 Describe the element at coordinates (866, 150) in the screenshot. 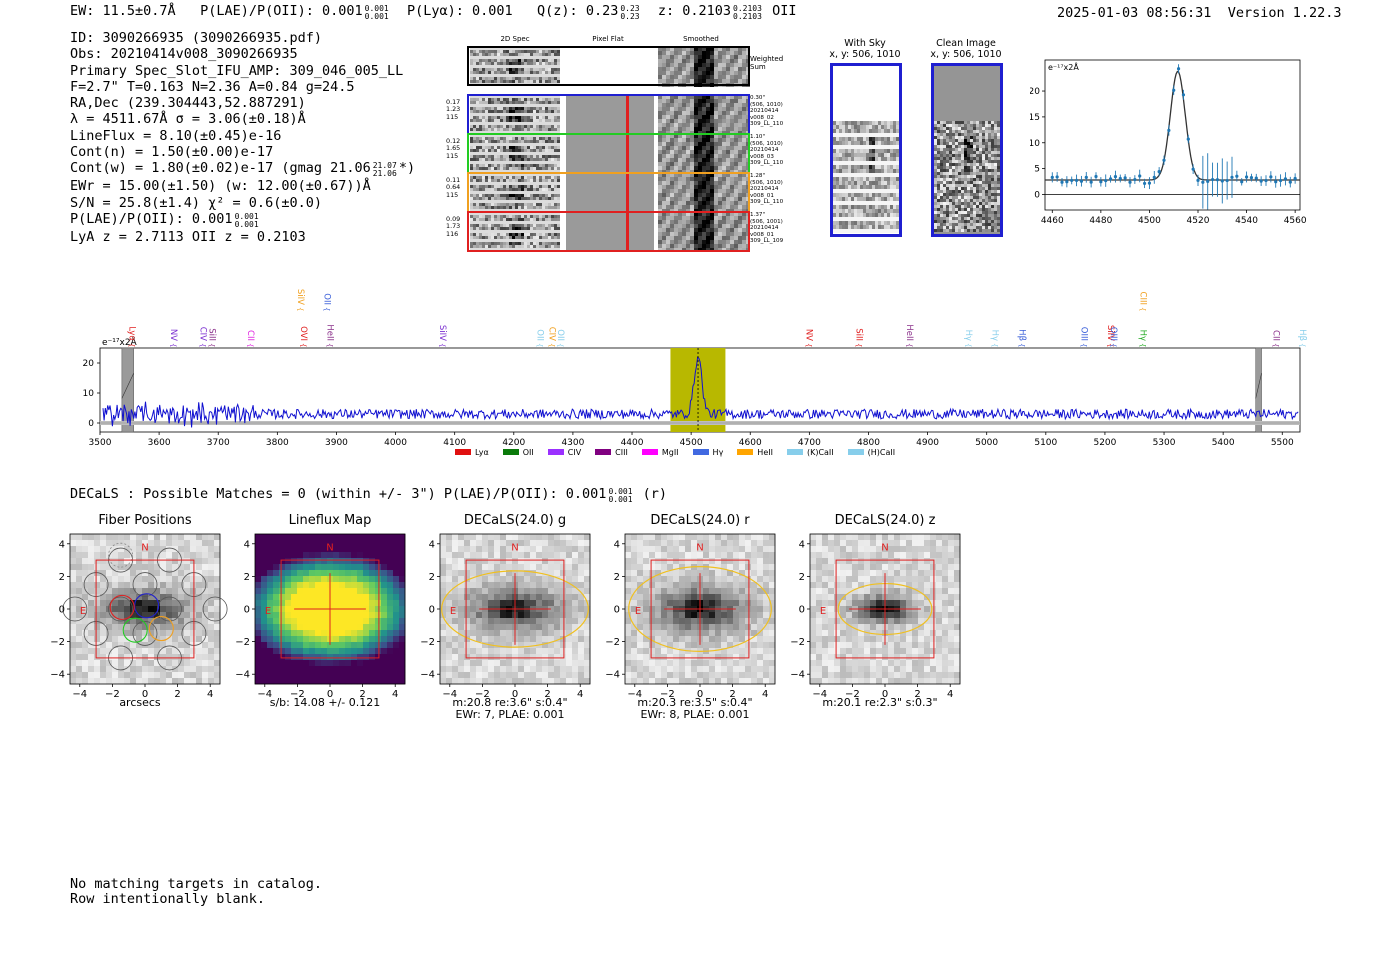

I see `sky-image-with-sky` at that location.